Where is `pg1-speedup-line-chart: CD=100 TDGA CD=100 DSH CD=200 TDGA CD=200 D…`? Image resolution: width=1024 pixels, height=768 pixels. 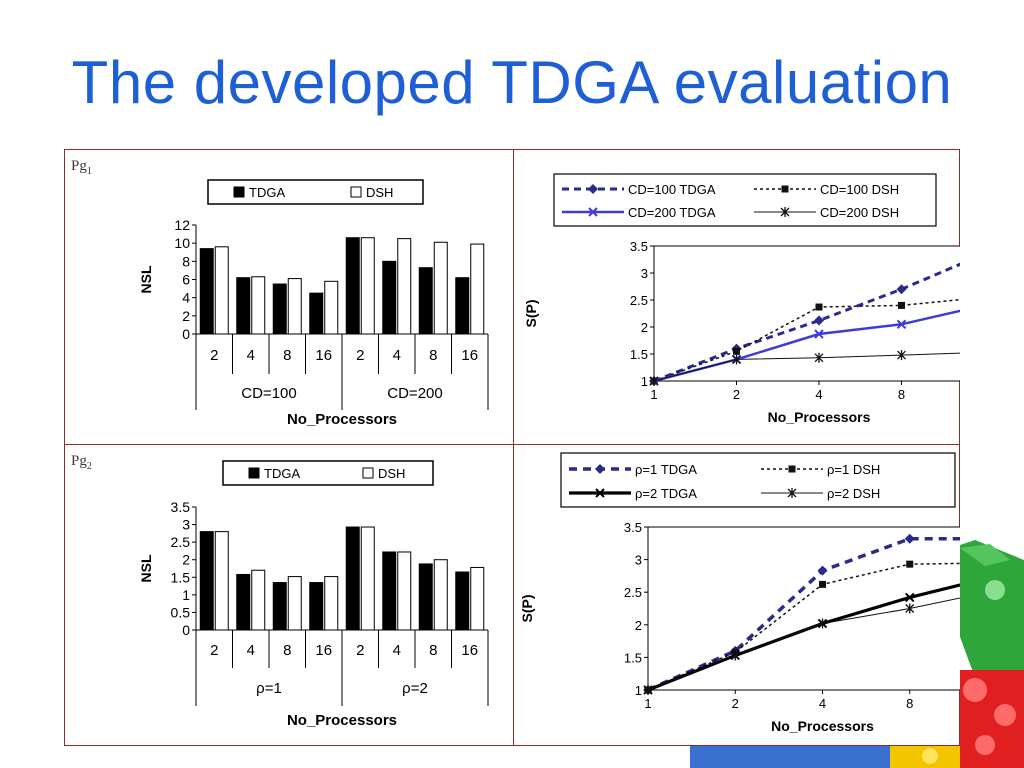
pg1-speedup-line-chart: CD=100 TDGA CD=100 DSH CD=200 TDGA CD=200 D… is located at coordinates (741, 299).